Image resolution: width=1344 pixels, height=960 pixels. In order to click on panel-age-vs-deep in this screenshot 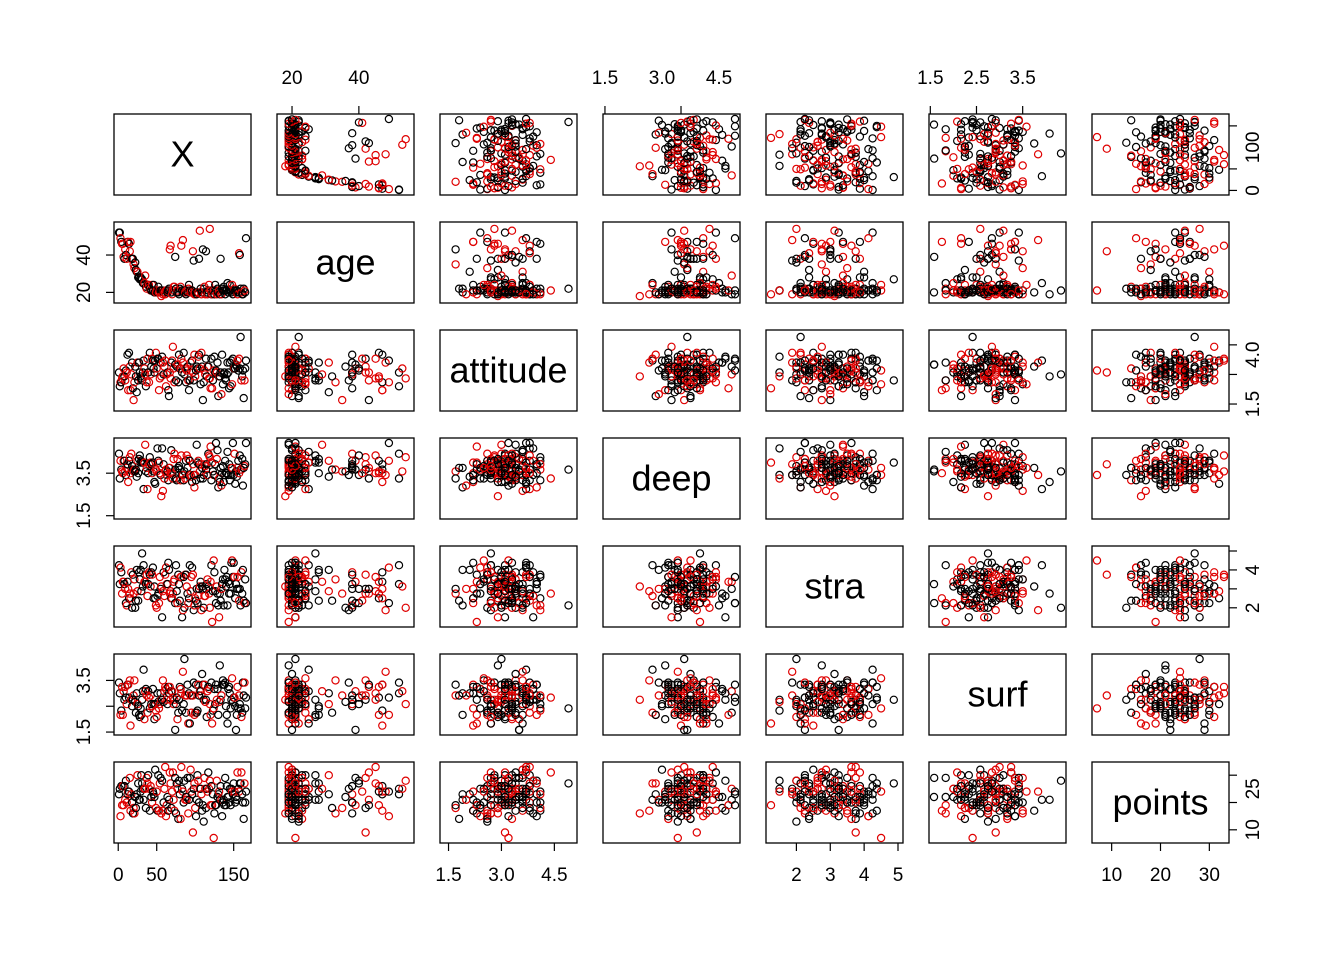, I will do `click(671, 262)`.